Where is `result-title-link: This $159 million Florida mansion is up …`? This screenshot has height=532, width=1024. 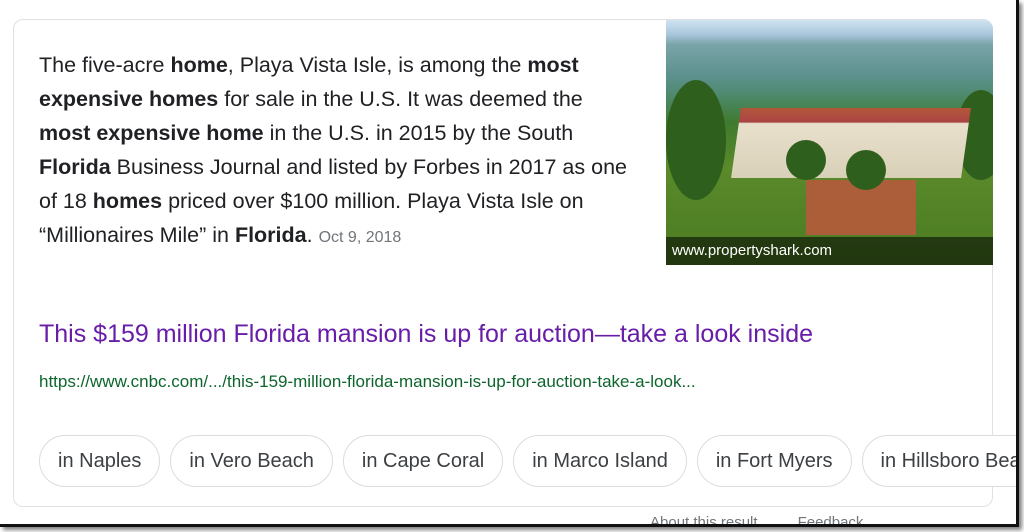
result-title-link: This $159 million Florida mansion is up … is located at coordinates (426, 334).